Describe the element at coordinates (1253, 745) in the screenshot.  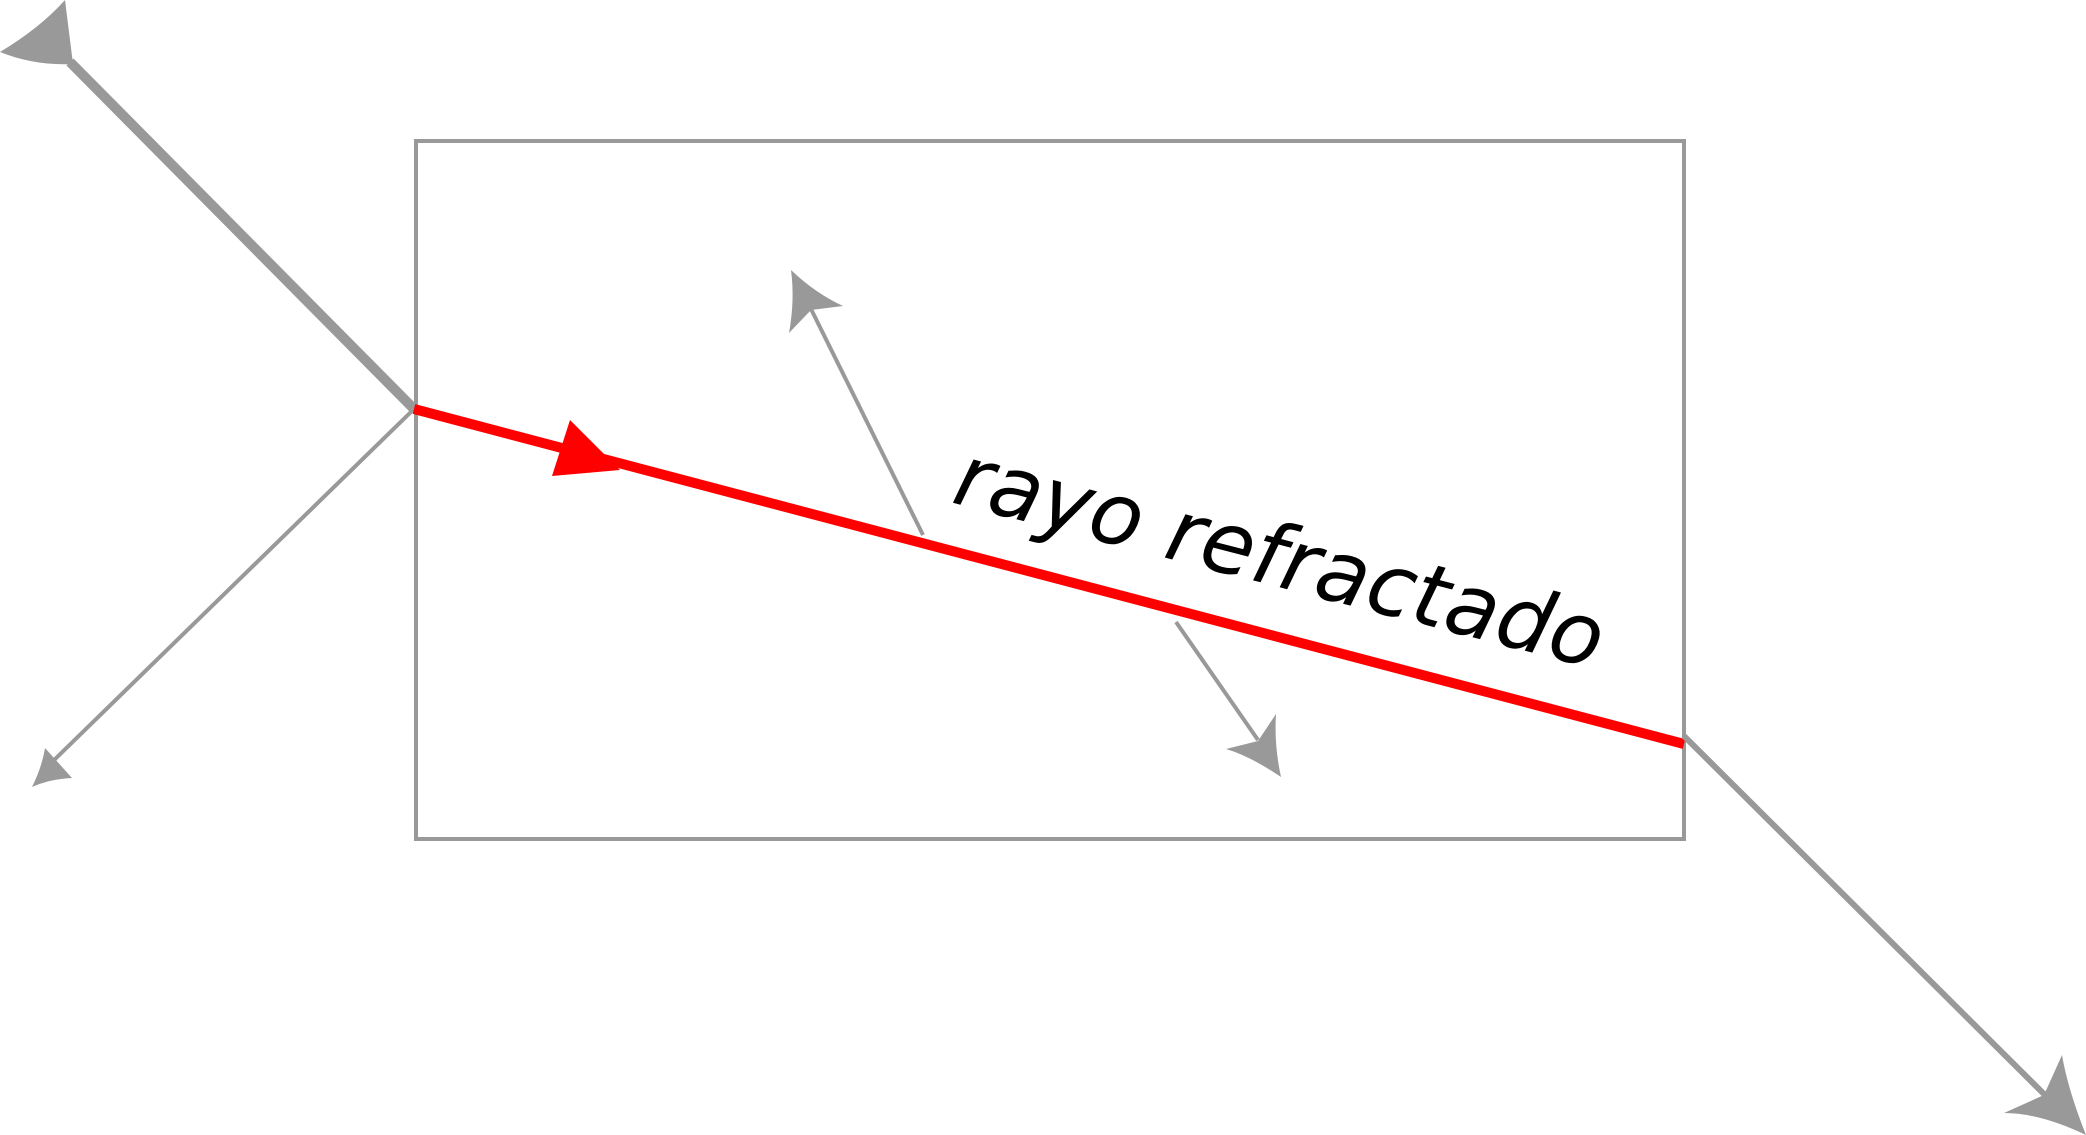
I see `lower-arrow-arrowhead` at that location.